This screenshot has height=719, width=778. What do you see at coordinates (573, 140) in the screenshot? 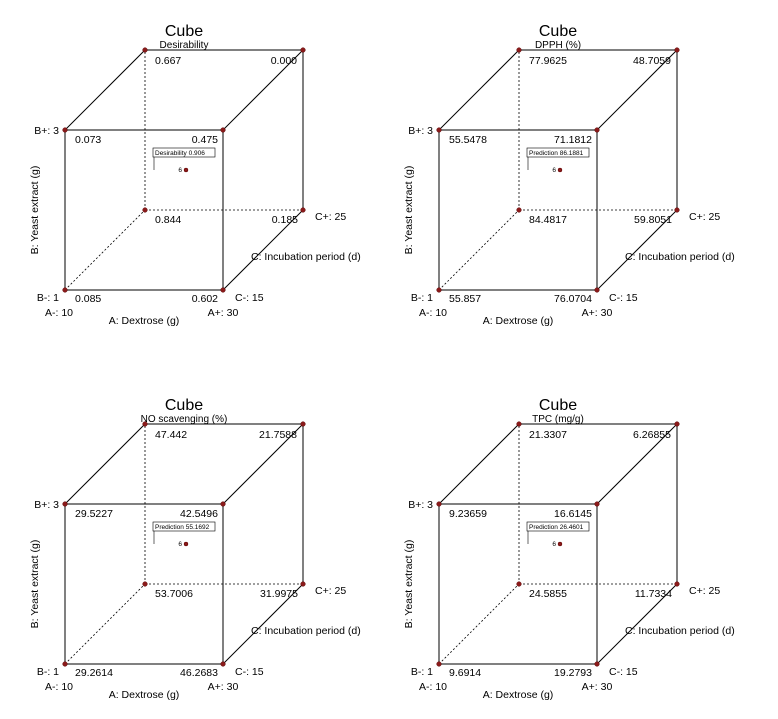
I see `corner-value-a1b1c0: 71.1812` at bounding box center [573, 140].